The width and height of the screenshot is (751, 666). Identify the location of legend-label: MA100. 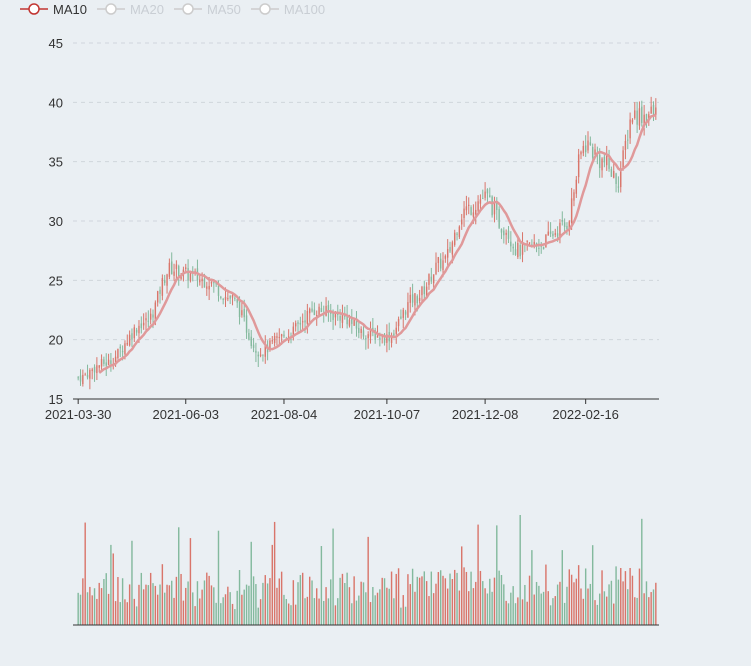
(304, 9).